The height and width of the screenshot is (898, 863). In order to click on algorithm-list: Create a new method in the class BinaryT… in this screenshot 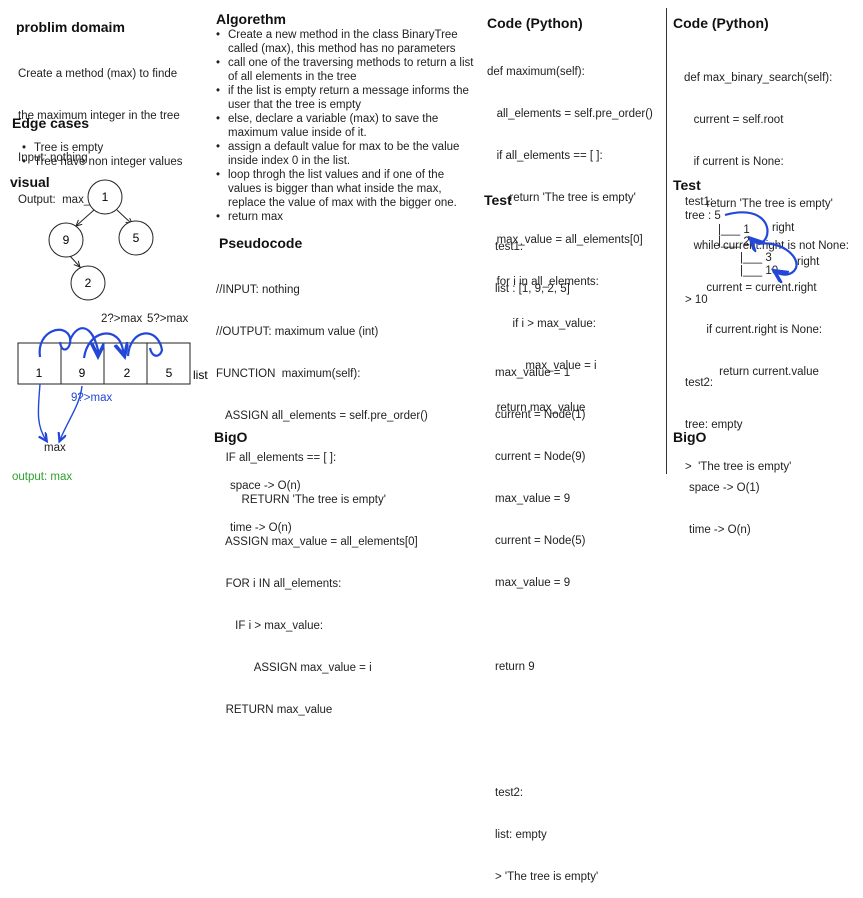, I will do `click(345, 126)`.